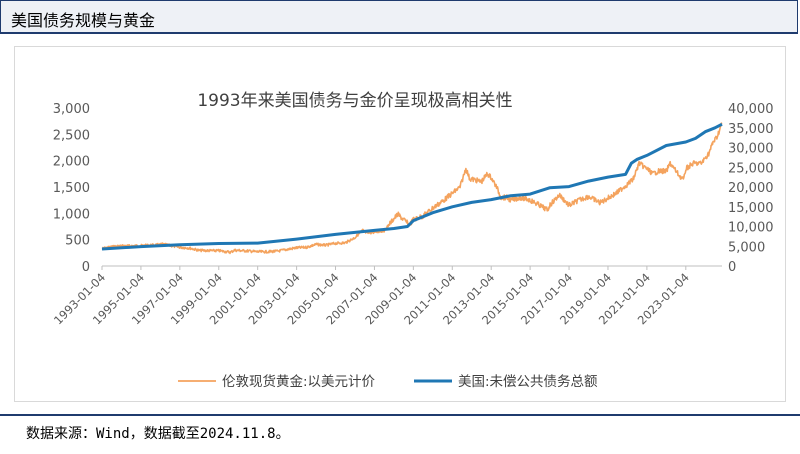  What do you see at coordinates (399, 17) in the screenshot?
I see `report-header: 美国债务规模与黄金` at bounding box center [399, 17].